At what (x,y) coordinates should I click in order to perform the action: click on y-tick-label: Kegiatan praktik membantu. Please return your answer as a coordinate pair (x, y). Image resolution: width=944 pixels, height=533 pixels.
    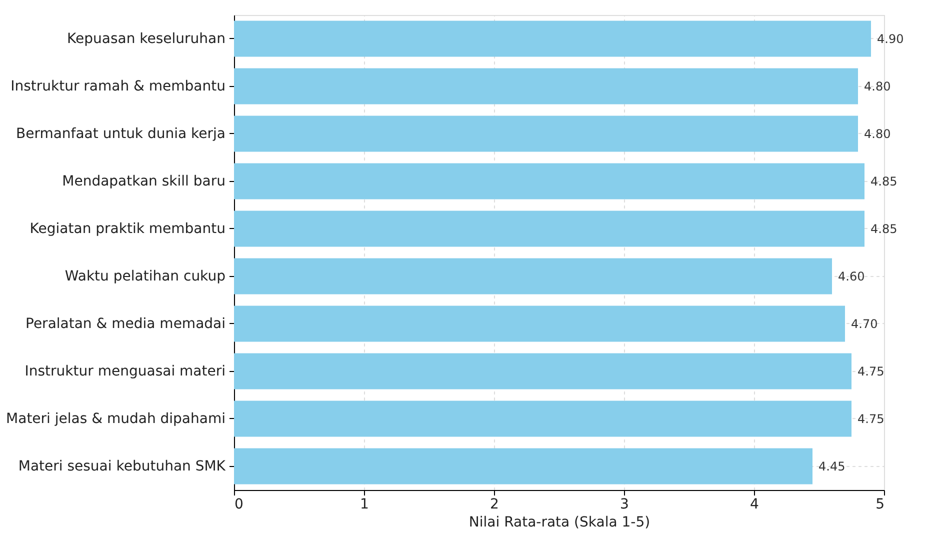
    Looking at the image, I should click on (128, 228).